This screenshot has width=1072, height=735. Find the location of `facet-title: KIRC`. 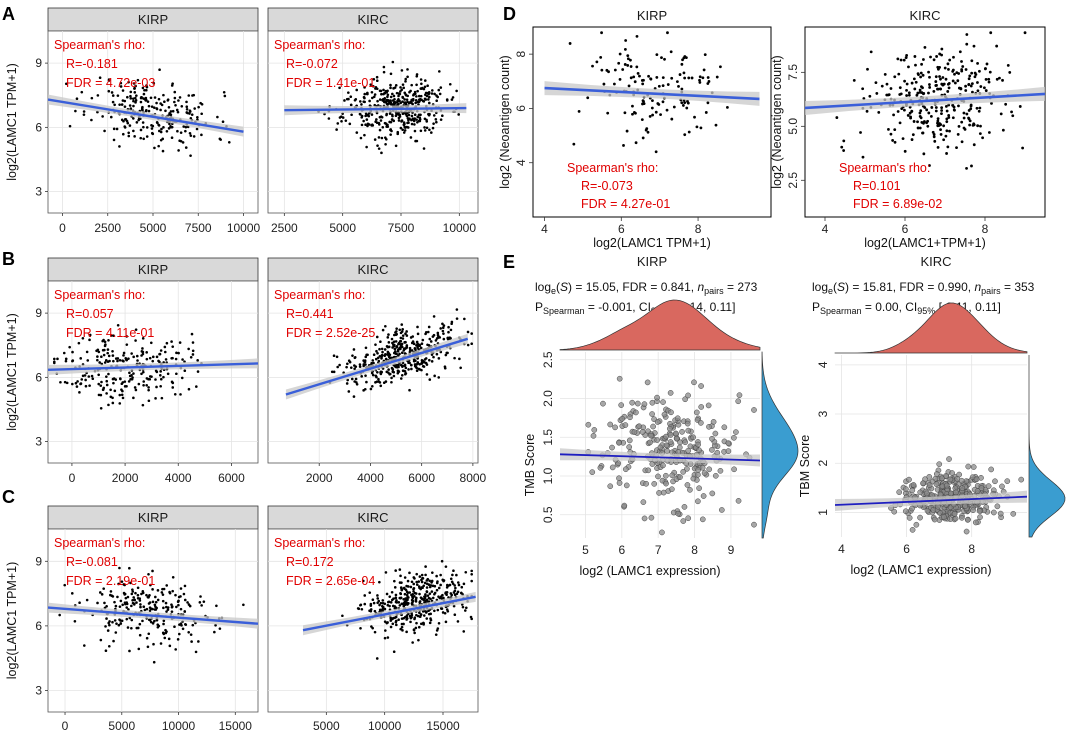

facet-title: KIRC is located at coordinates (372, 269).